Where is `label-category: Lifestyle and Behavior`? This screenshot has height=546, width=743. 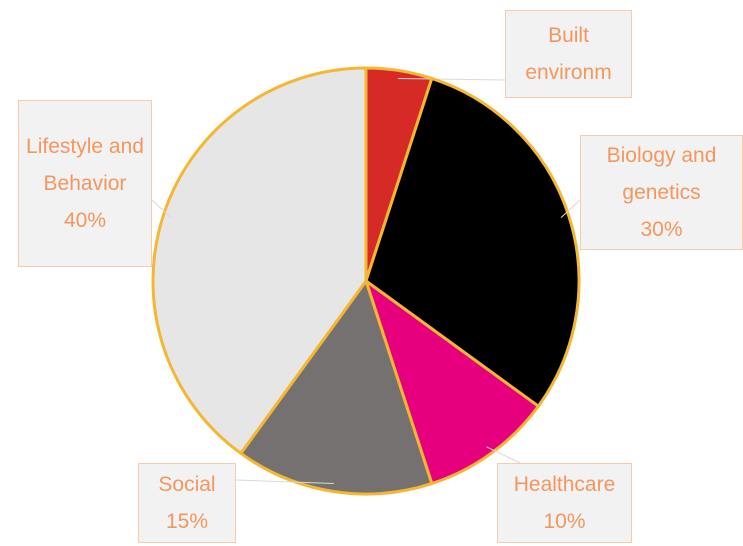
label-category: Lifestyle and Behavior is located at coordinates (85, 165).